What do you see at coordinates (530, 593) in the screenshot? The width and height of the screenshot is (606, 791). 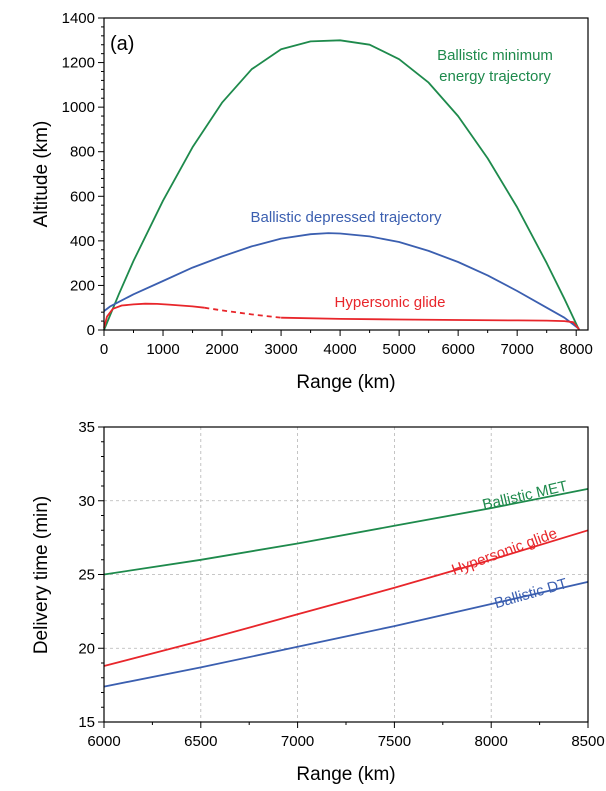 I see `series-label-ballistic-dt: Ballistic DT` at bounding box center [530, 593].